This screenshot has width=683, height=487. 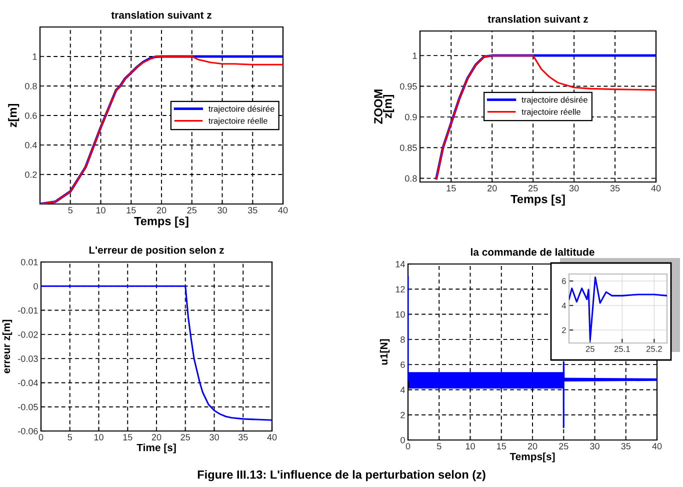 What do you see at coordinates (400, 264) in the screenshot?
I see `y-tick-label: 14` at bounding box center [400, 264].